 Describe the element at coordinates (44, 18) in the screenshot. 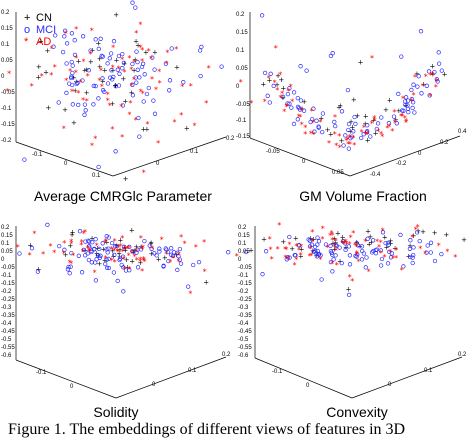

I see `legend-label-cn: CN` at that location.